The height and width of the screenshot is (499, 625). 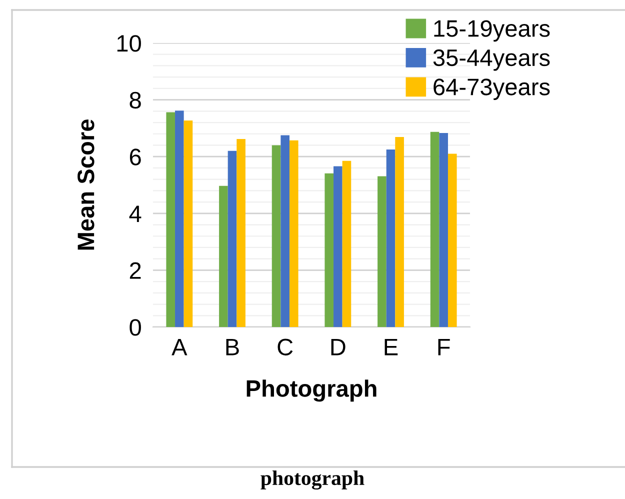 What do you see at coordinates (135, 327) in the screenshot?
I see `y-tick-label: 0` at bounding box center [135, 327].